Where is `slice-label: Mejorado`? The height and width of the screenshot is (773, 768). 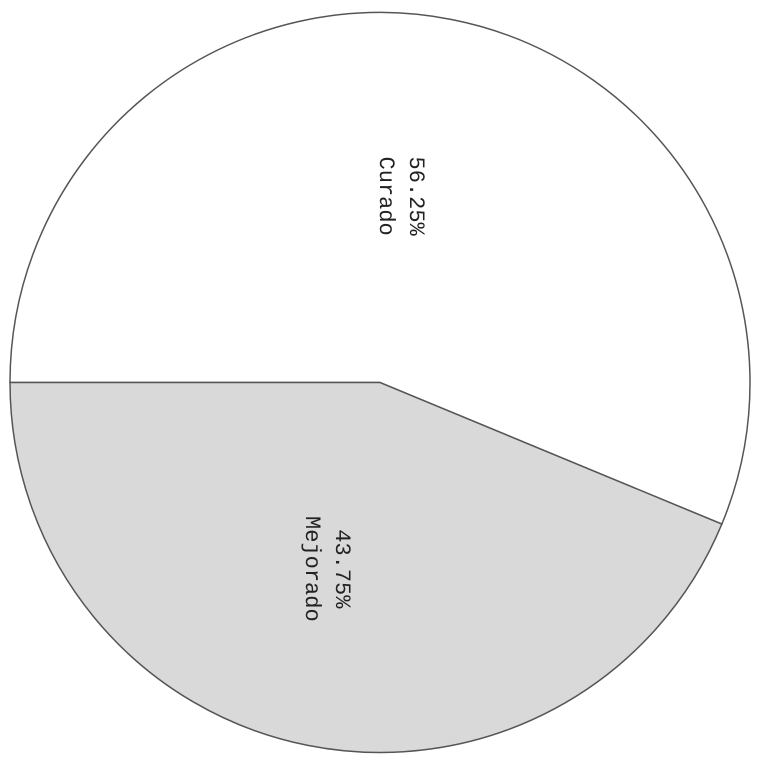
slice-label: Mejorado is located at coordinates (311, 569).